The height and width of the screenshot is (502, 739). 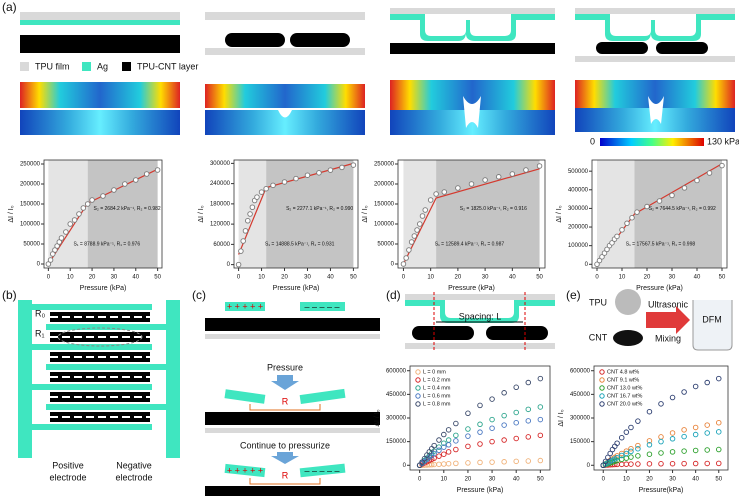 I want to click on step-label: Pressure, so click(x=285, y=367).